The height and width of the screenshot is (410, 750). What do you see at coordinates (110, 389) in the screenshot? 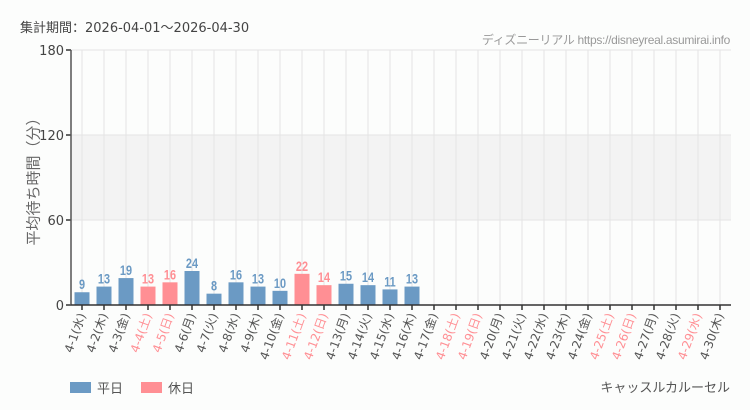
I see `legend-weekday-label: 平日` at bounding box center [110, 389].